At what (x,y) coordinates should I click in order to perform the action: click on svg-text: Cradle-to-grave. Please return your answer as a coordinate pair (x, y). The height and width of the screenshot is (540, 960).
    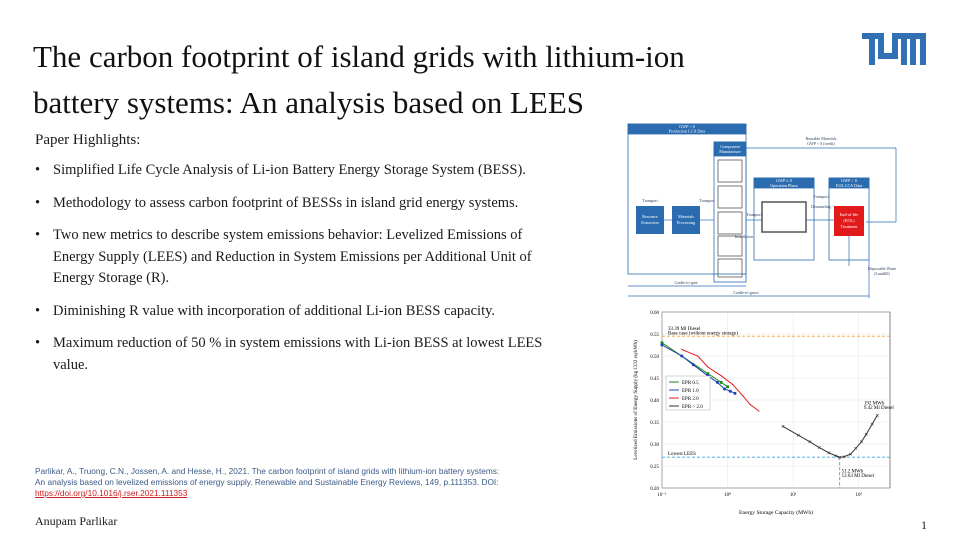
    Looking at the image, I should click on (746, 292).